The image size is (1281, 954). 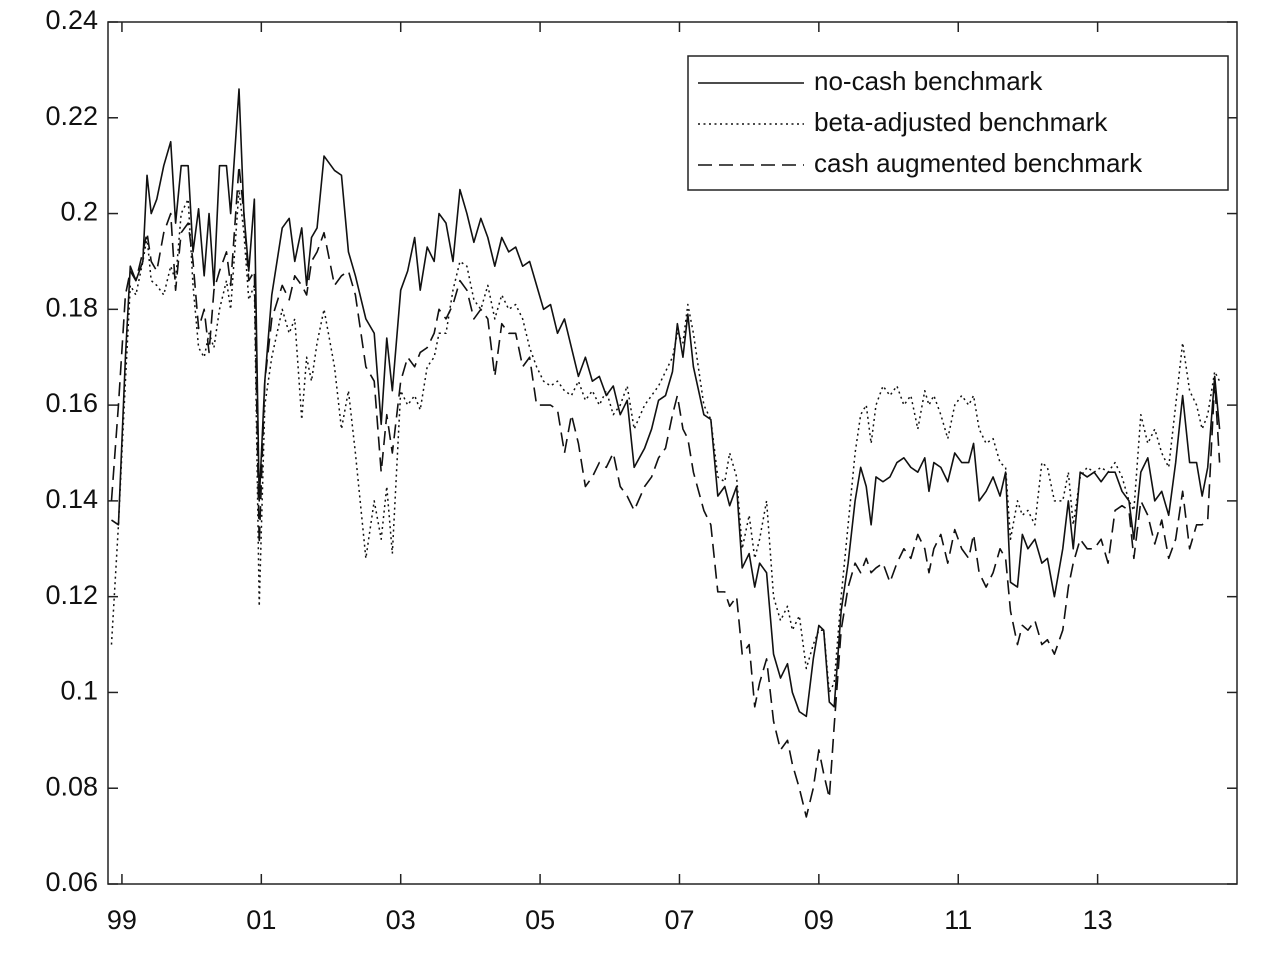 I want to click on y-tick-label: 0.06, so click(x=71, y=882).